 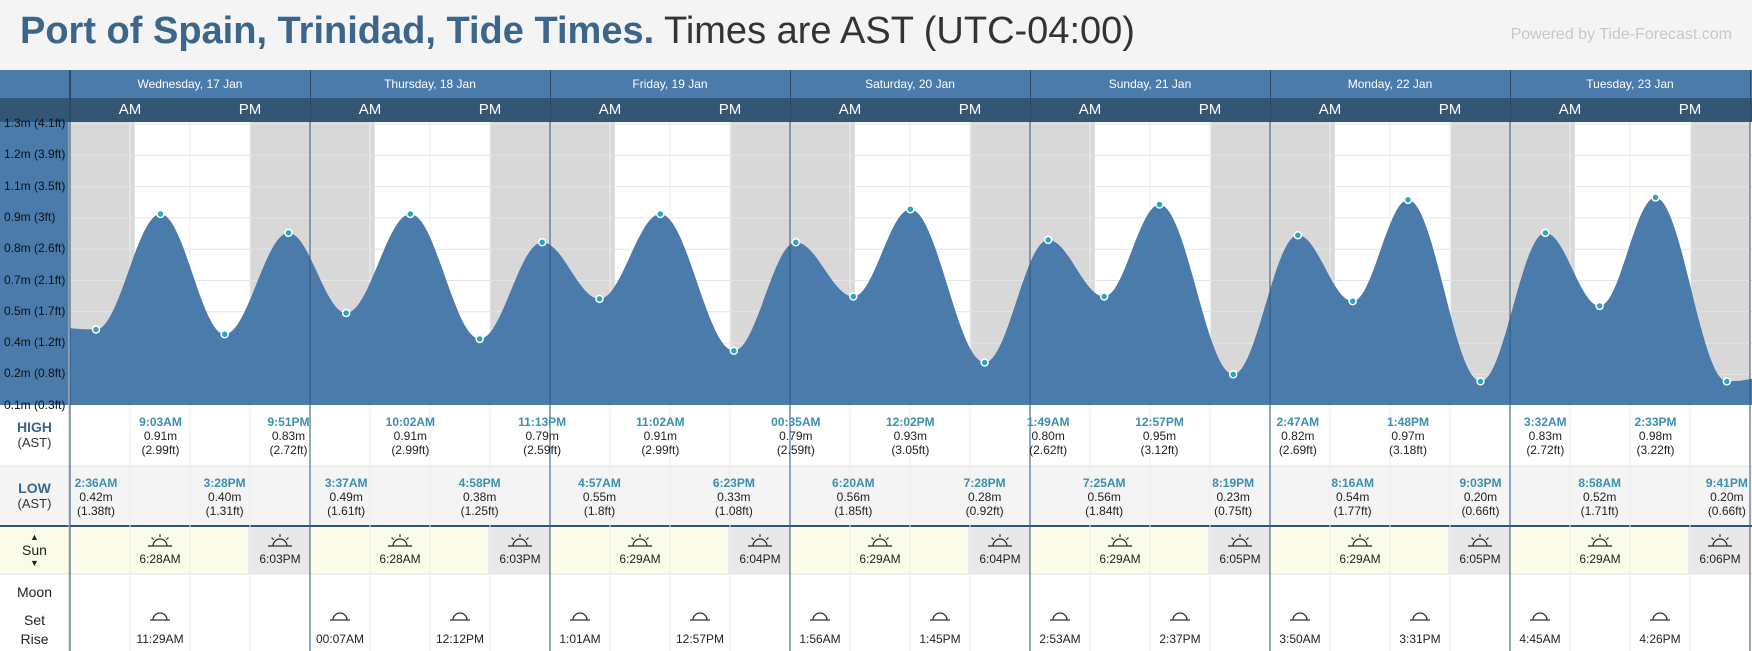 I want to click on tide-time: 3:37AM, so click(x=346, y=483).